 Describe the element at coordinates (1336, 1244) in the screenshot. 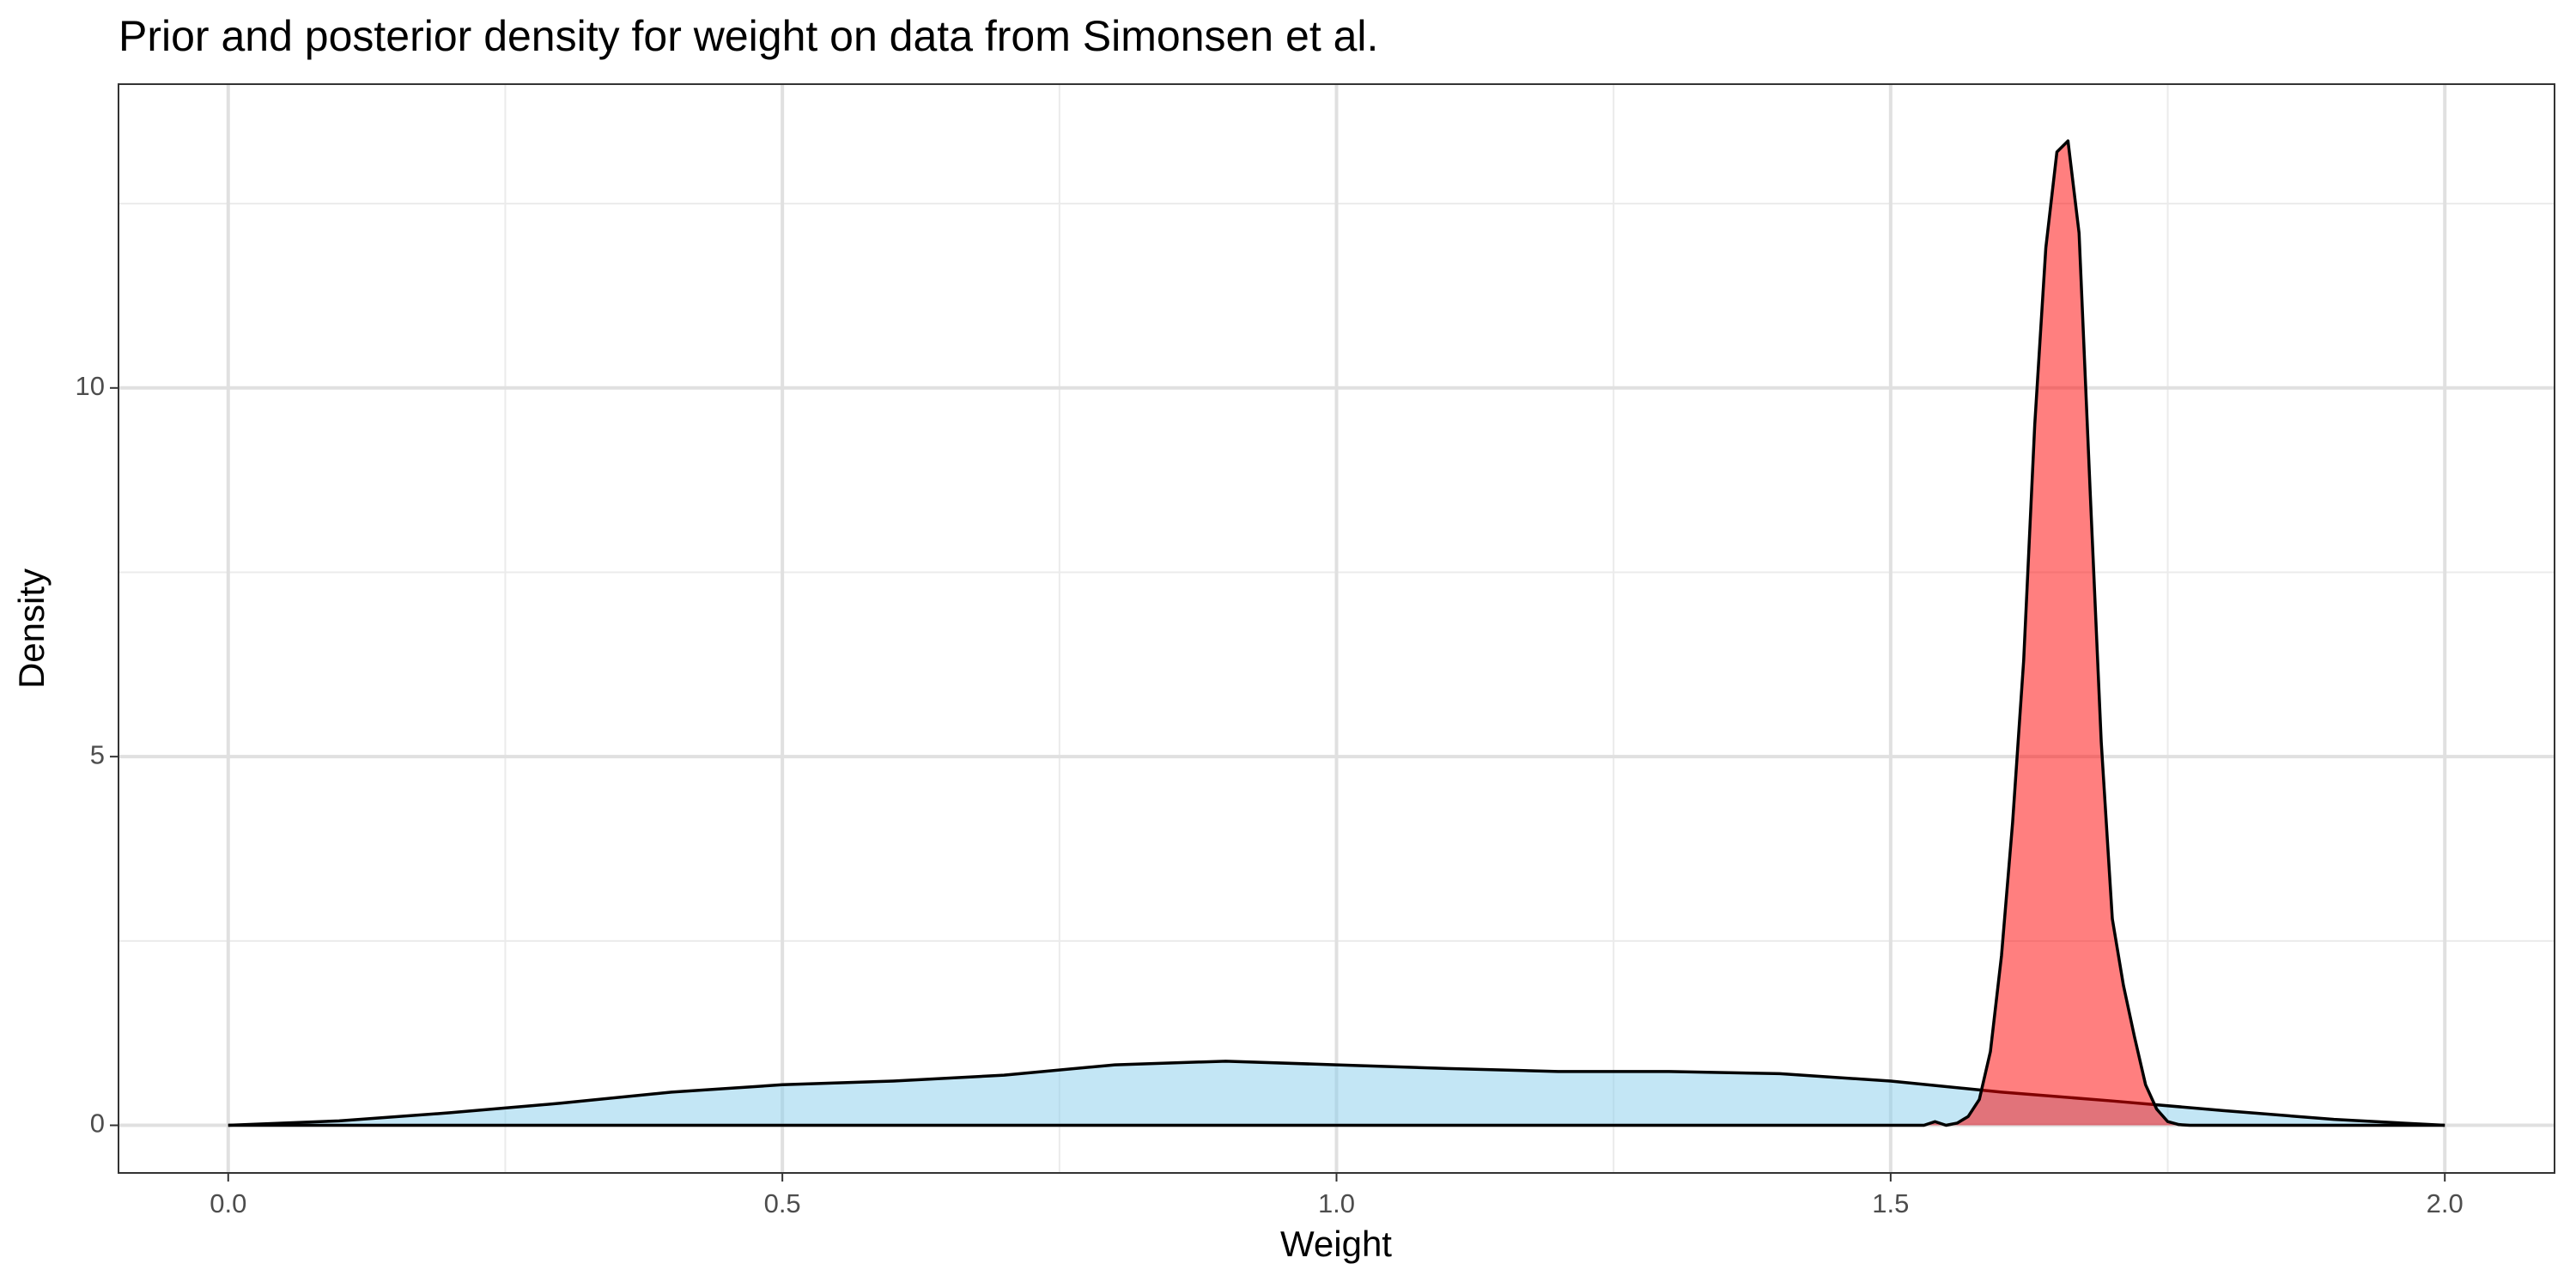

I see `x-axis-title: Weight` at that location.